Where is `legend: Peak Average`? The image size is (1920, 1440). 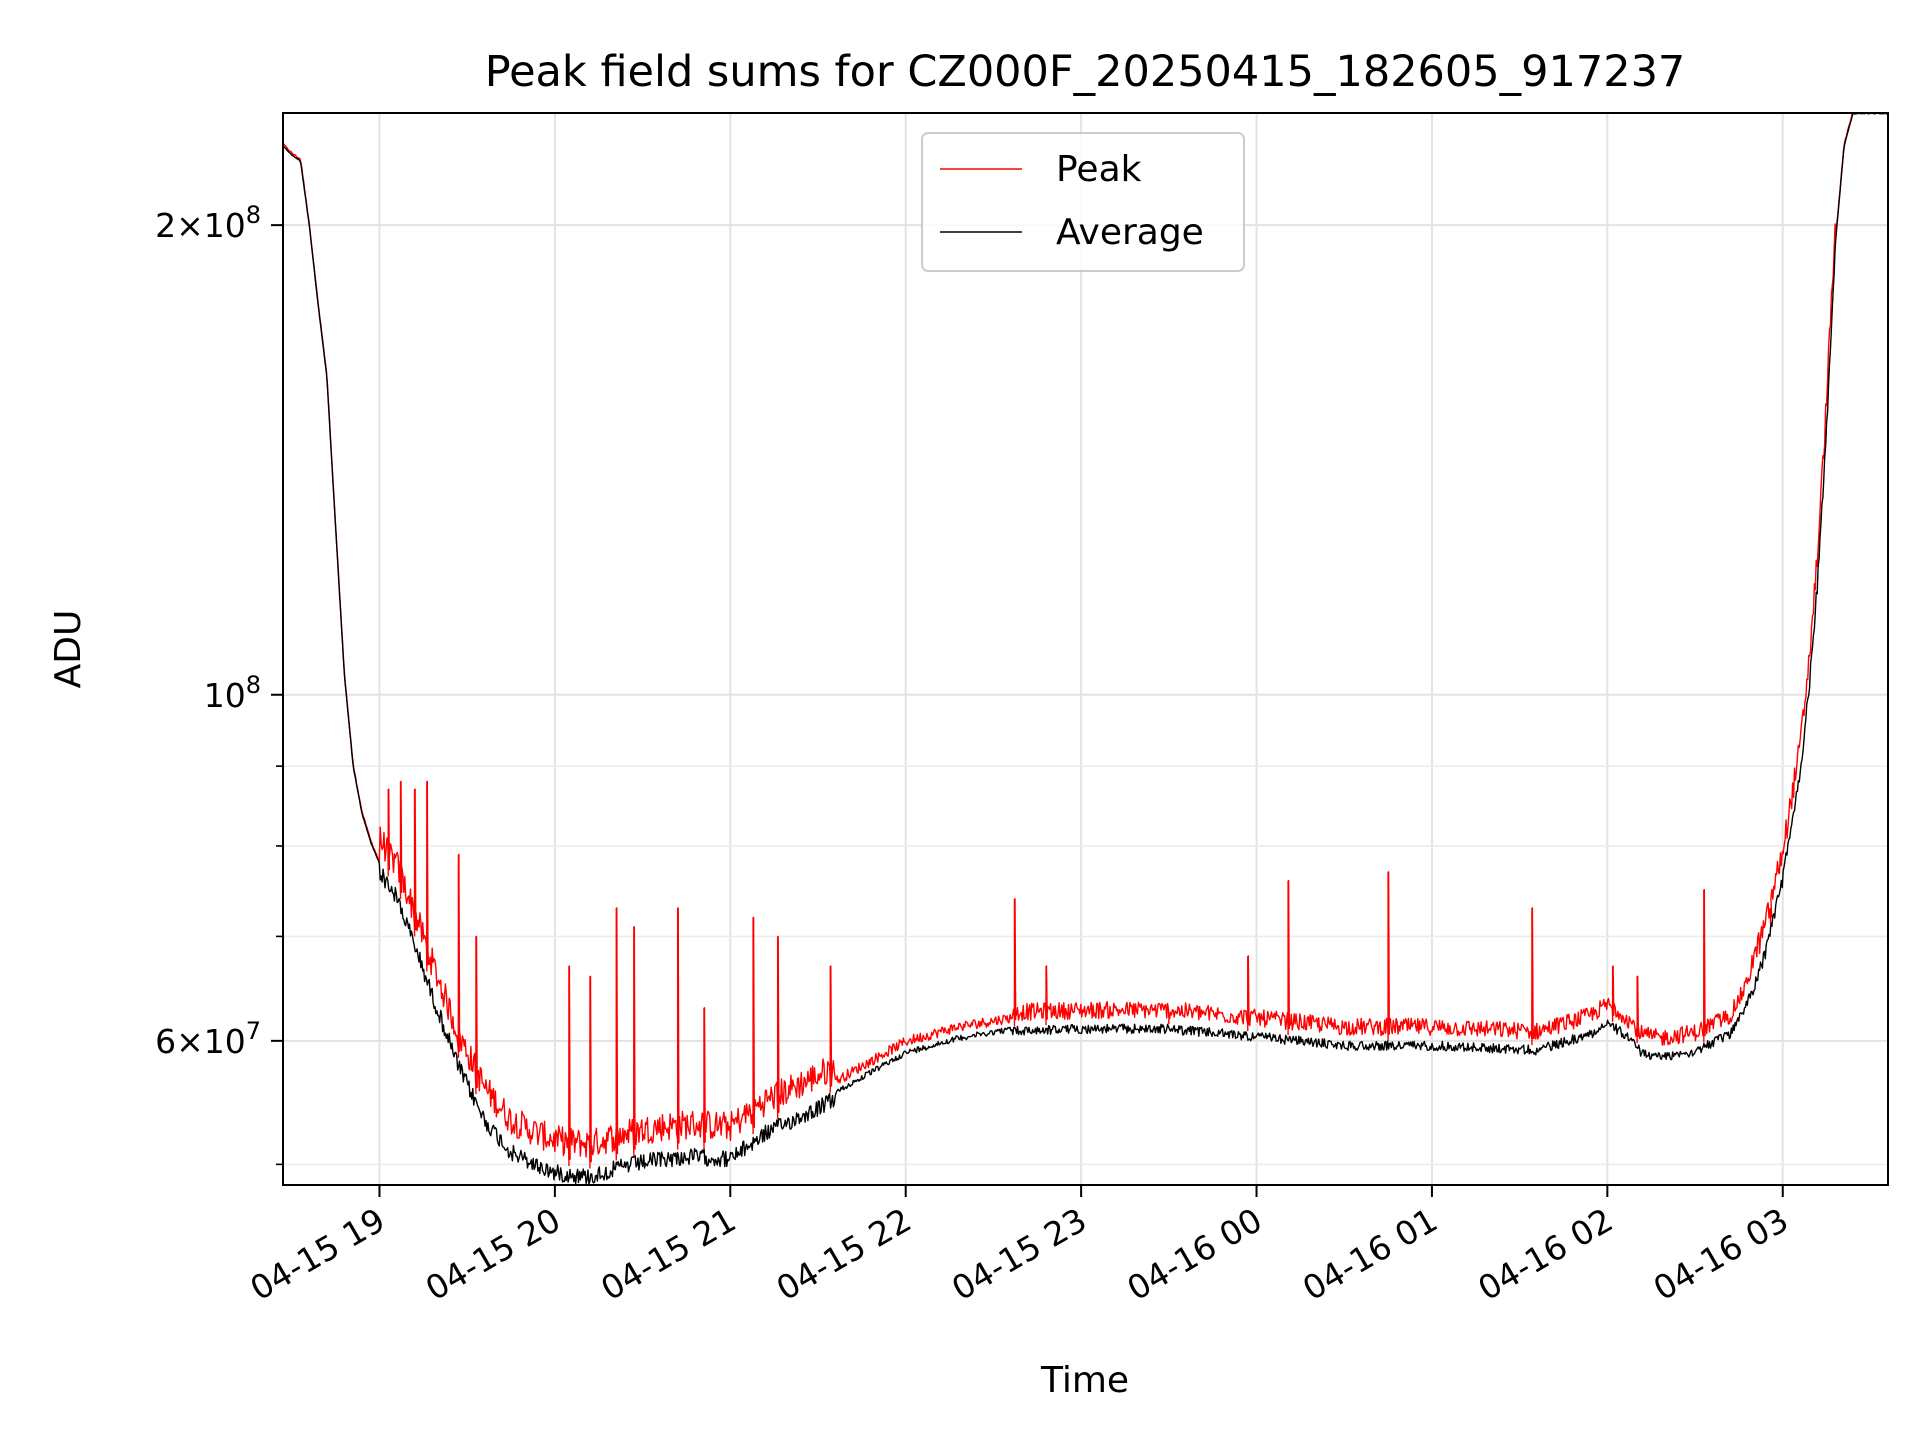 legend: Peak Average is located at coordinates (1083, 202).